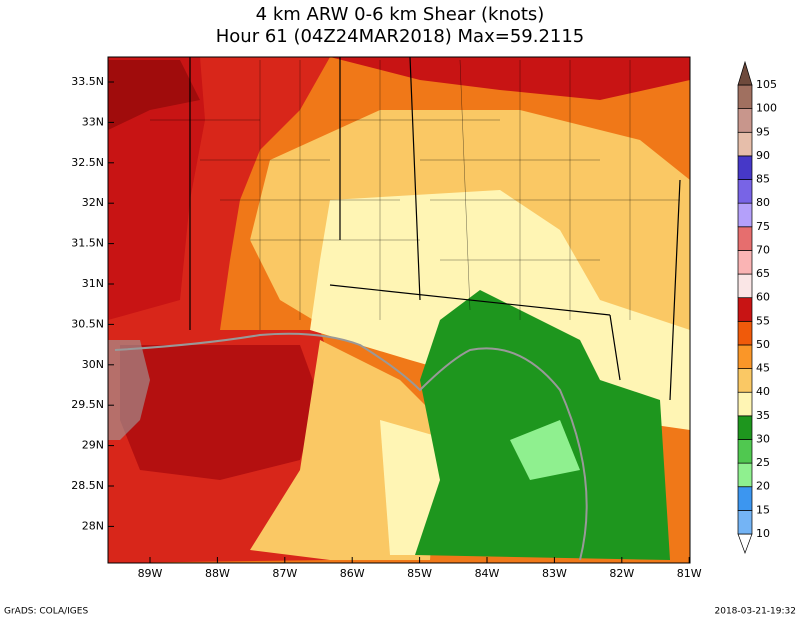 The height and width of the screenshot is (618, 800). Describe the element at coordinates (745, 544) in the screenshot. I see `colorbar-low-triangle` at that location.